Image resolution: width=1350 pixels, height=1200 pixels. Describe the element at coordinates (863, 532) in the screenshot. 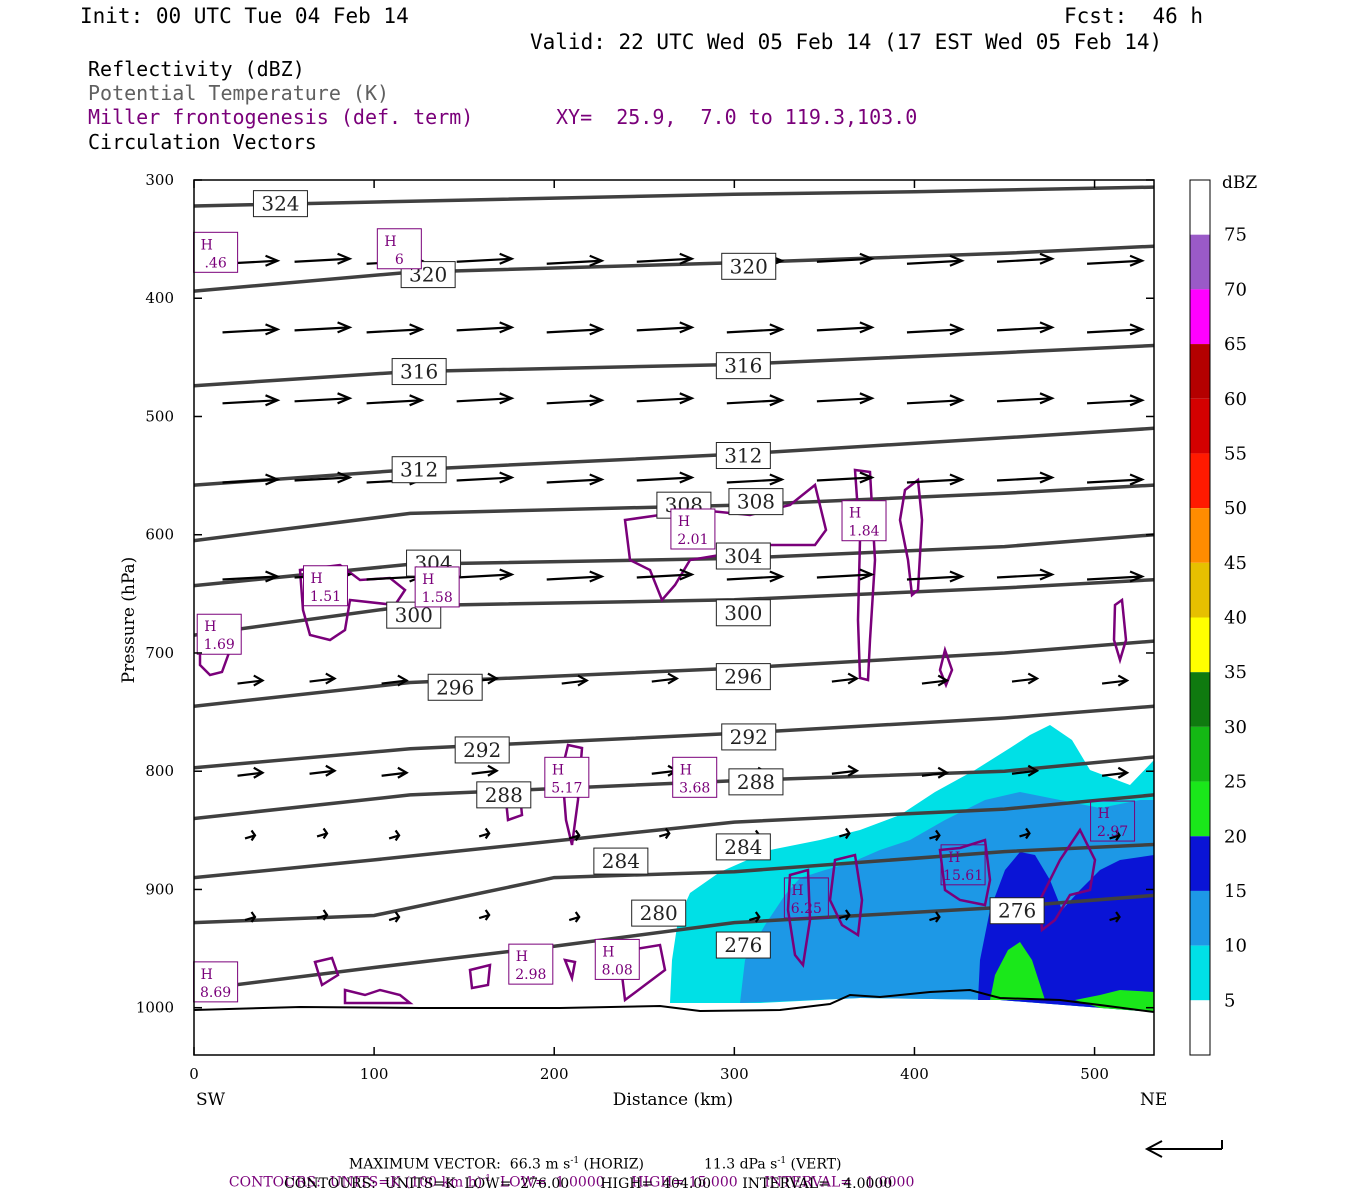

I see `fgen-max-value: 1.84` at that location.